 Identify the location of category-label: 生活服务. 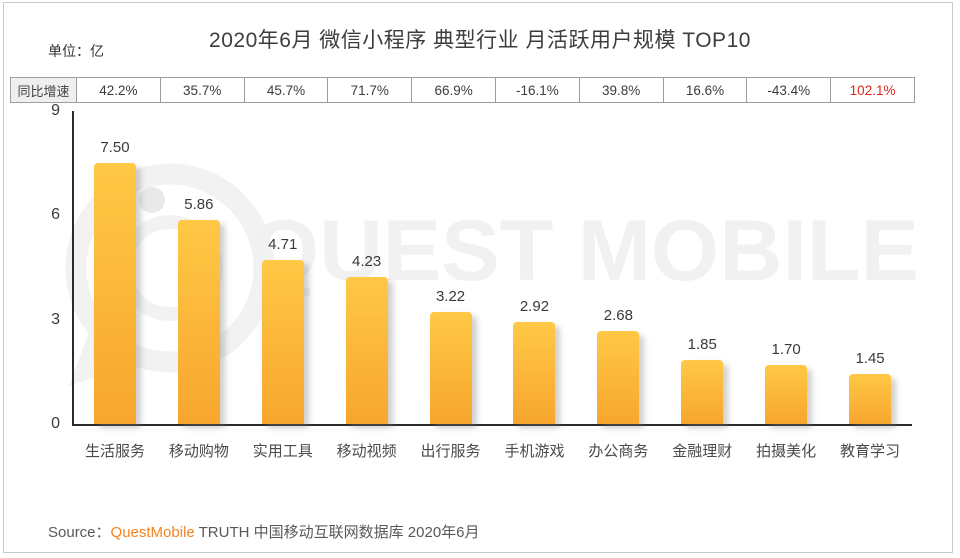
(114, 451).